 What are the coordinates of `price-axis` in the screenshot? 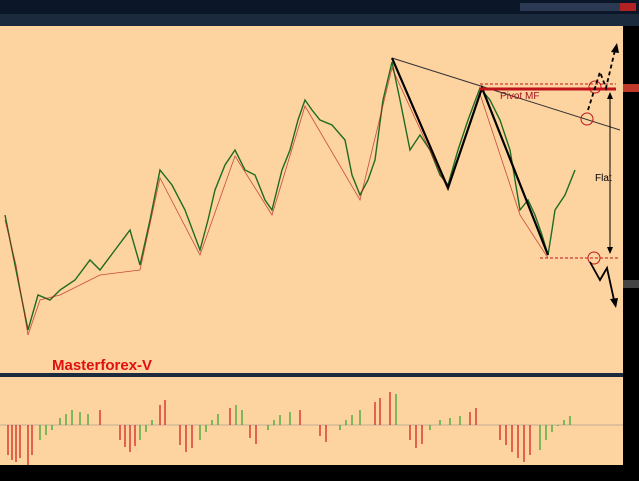 It's located at (631, 253).